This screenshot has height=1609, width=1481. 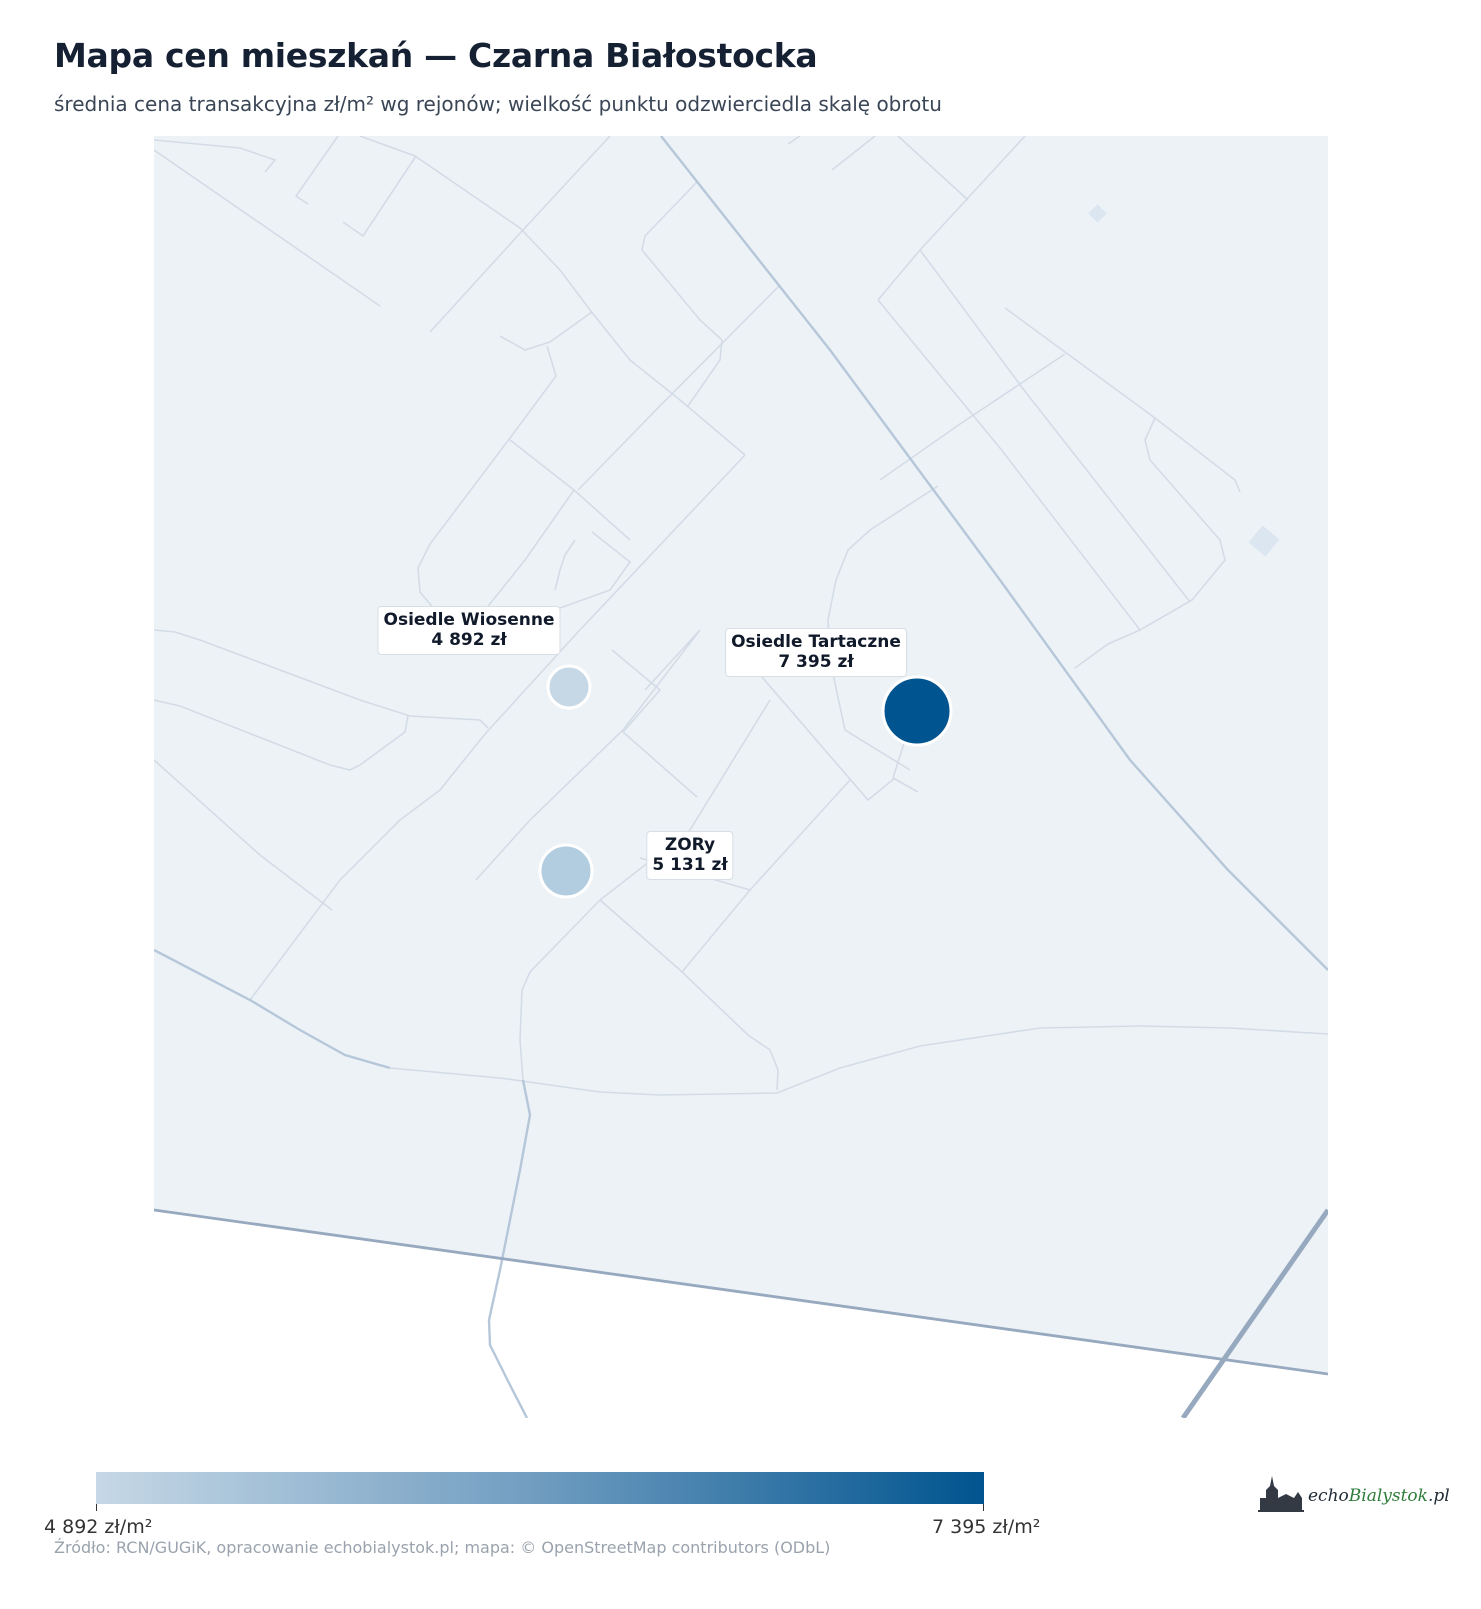 I want to click on legend-max-label: 7 395 zł/m², so click(x=986, y=1527).